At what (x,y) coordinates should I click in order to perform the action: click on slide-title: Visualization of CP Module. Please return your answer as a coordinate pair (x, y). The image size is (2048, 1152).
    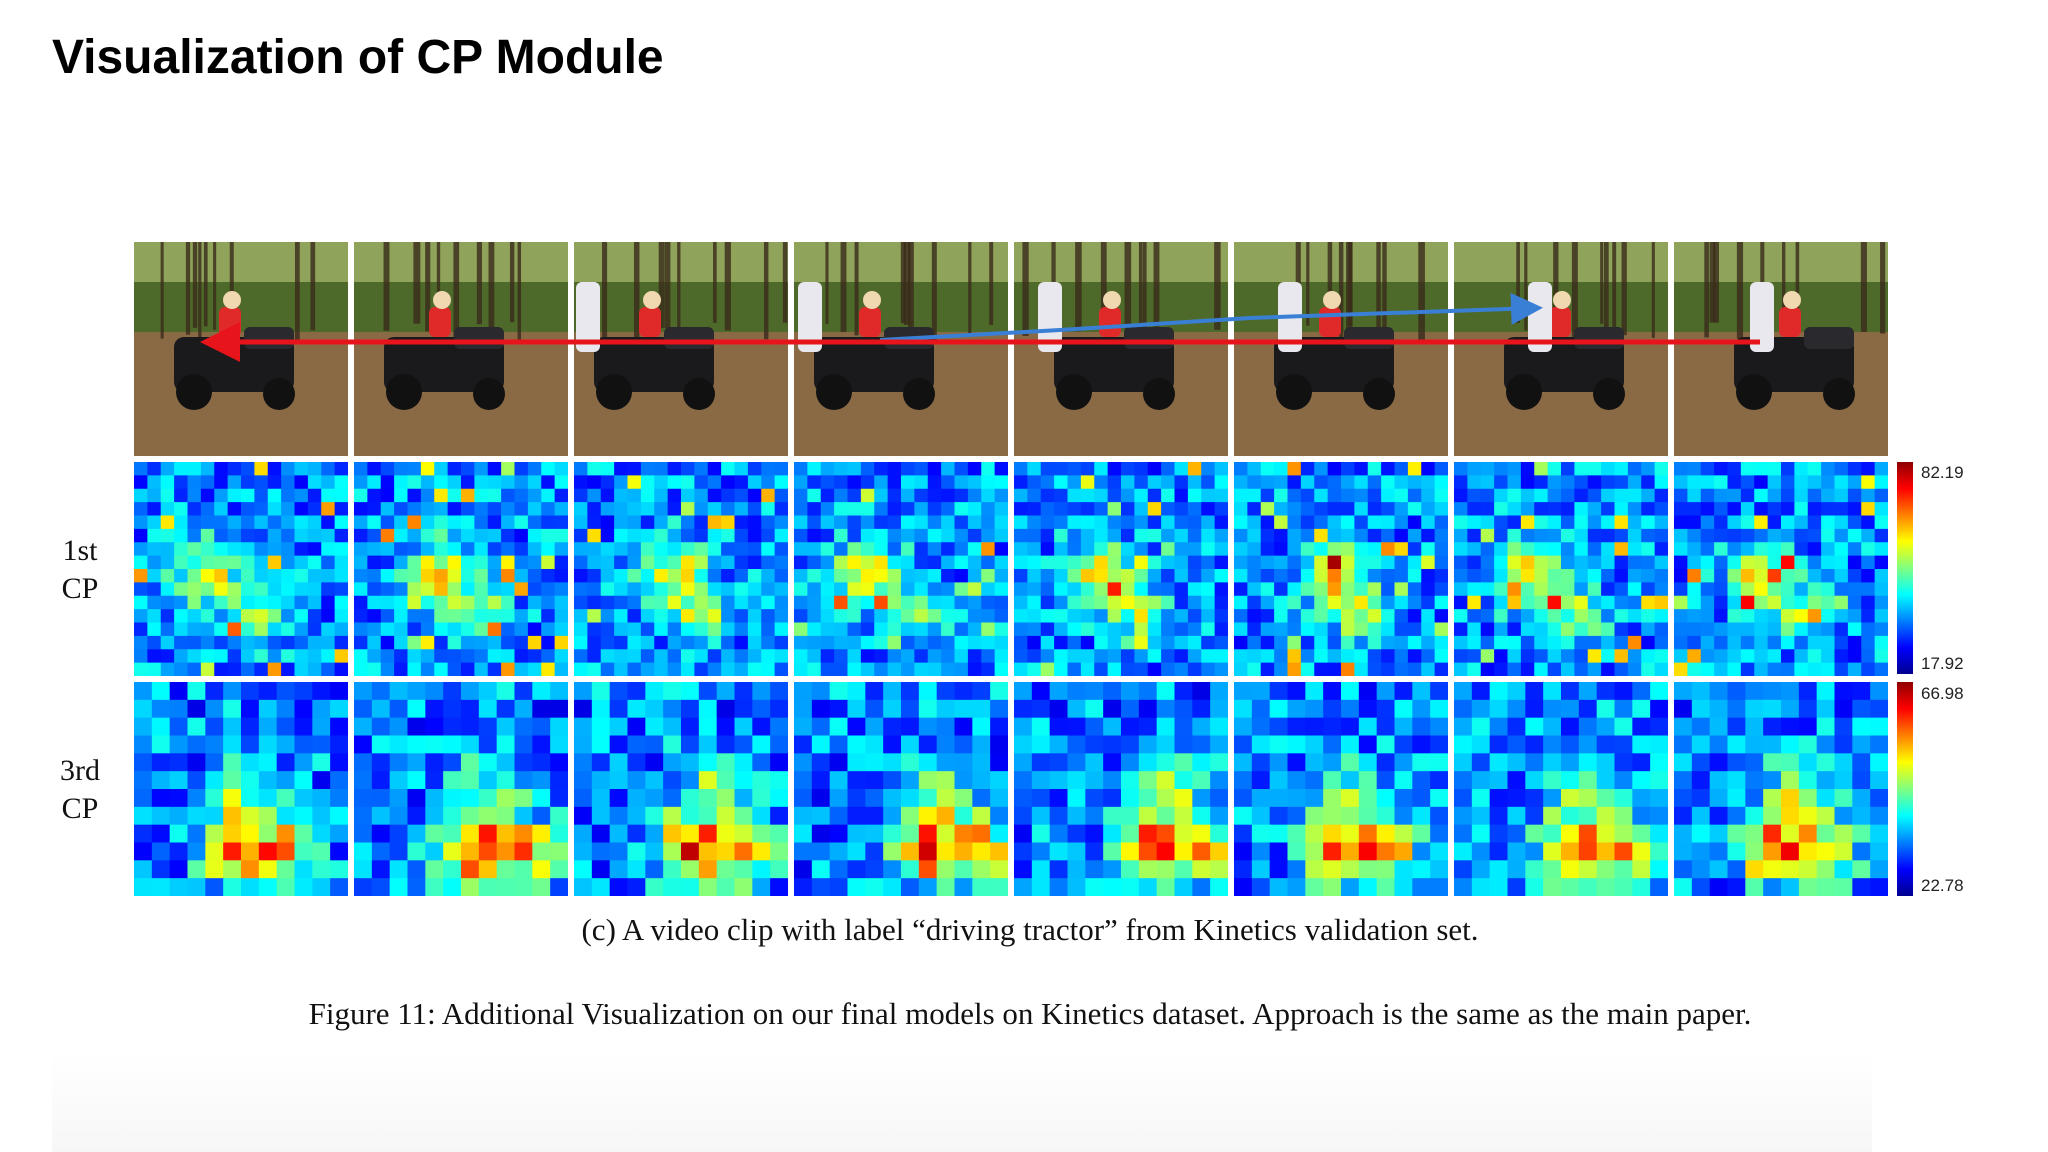
    Looking at the image, I should click on (358, 57).